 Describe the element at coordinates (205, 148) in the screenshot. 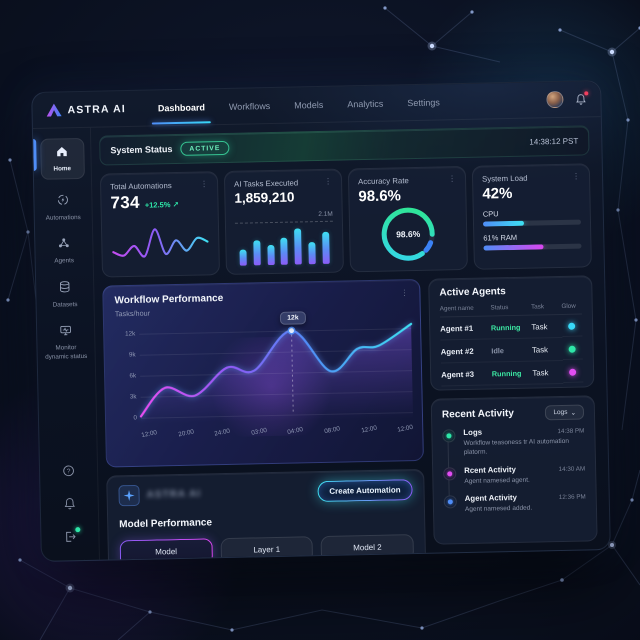

I see `status-active-badge: ACTIVE` at that location.